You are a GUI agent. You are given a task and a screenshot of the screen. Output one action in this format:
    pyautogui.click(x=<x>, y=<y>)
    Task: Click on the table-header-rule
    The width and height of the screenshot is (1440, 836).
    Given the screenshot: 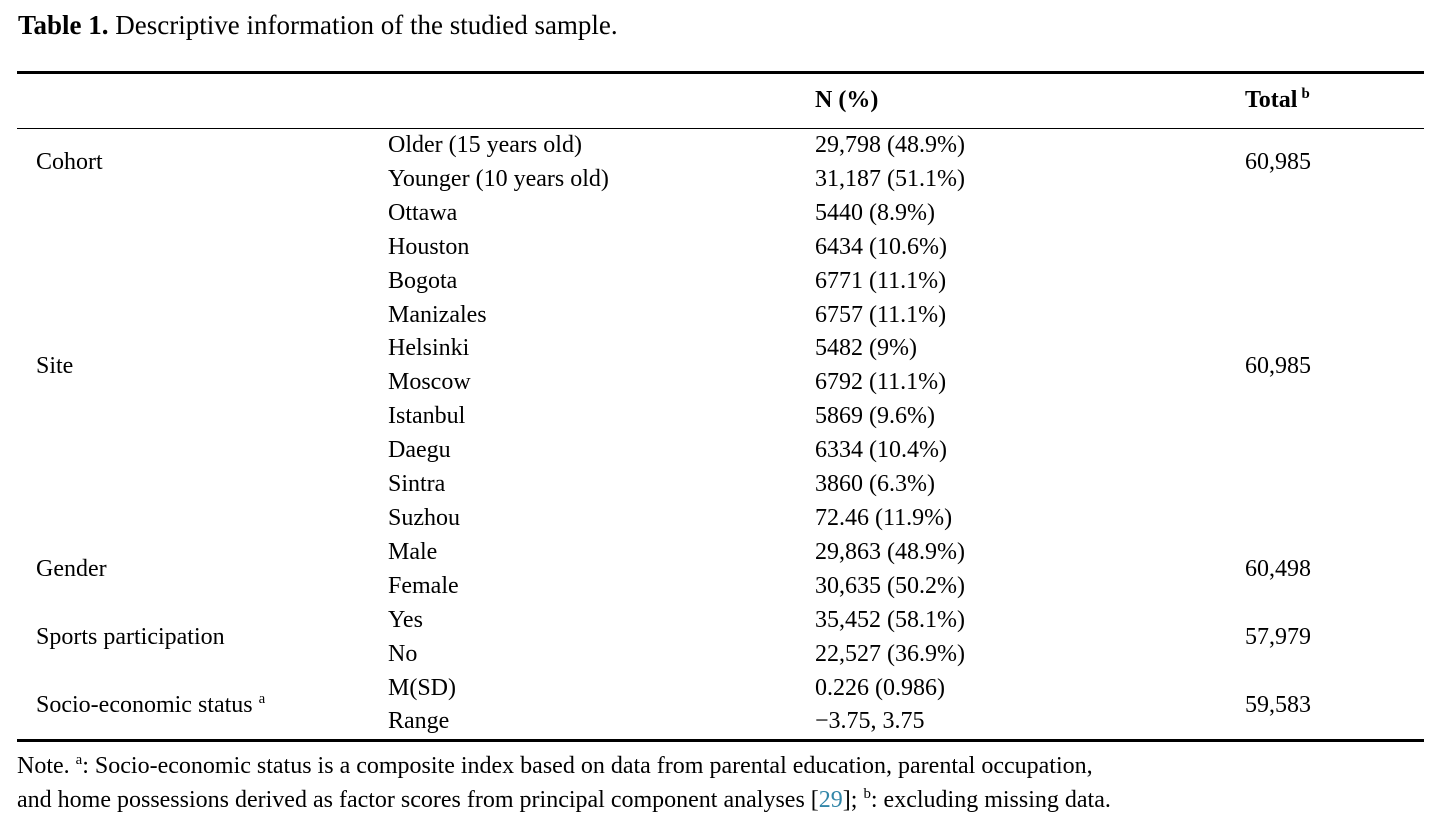 What is the action you would take?
    pyautogui.click(x=720, y=128)
    